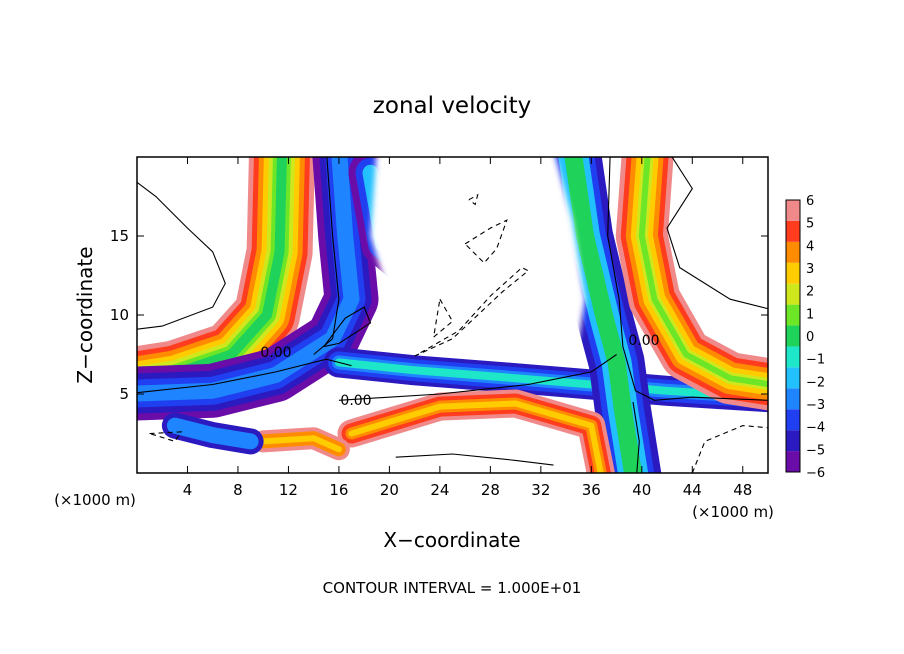  What do you see at coordinates (490, 490) in the screenshot?
I see `x-tick-label: 28` at bounding box center [490, 490].